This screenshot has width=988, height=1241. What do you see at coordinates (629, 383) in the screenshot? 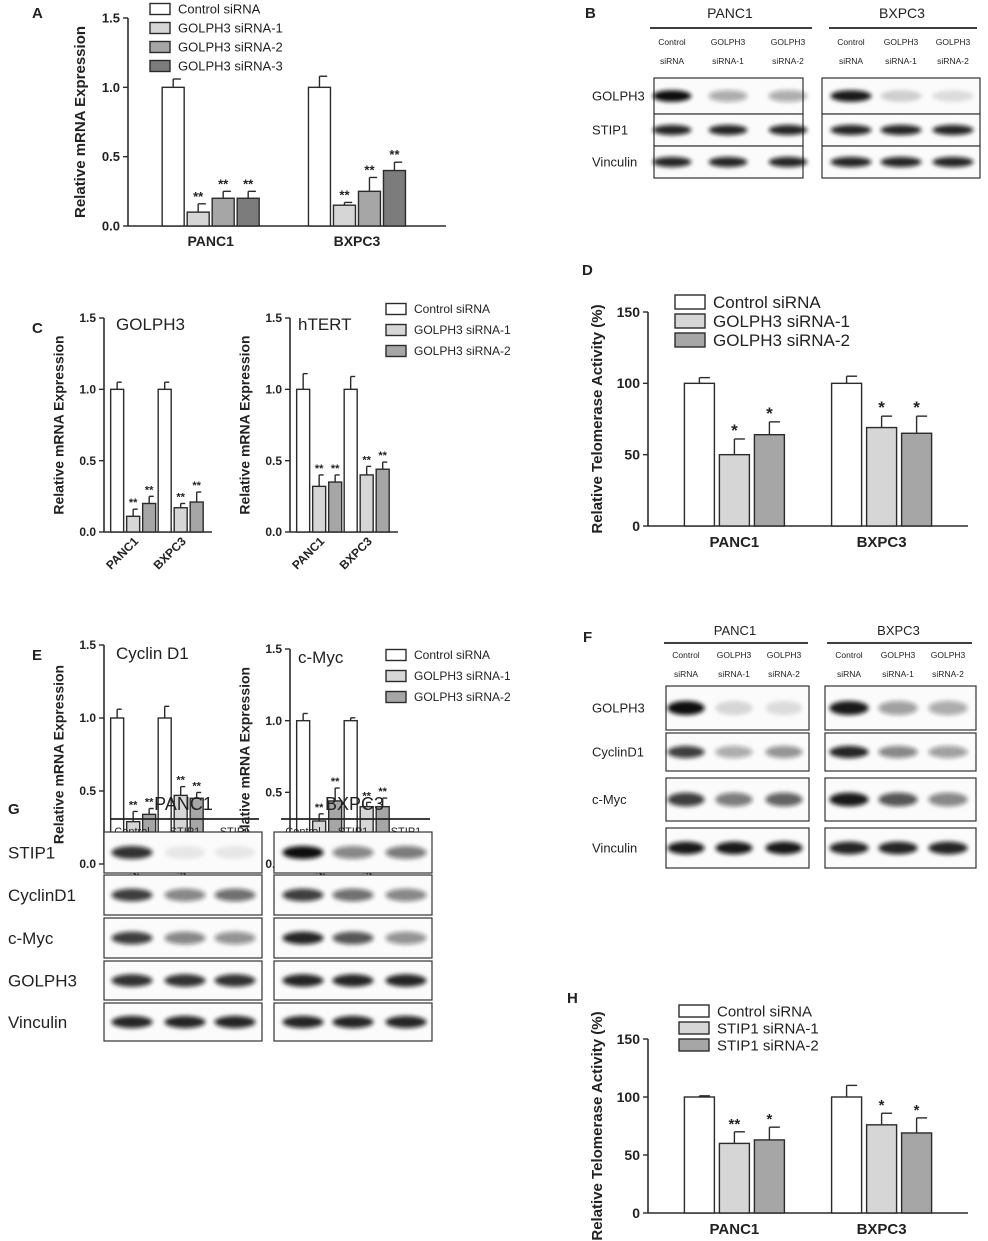
I see `y-tick-label: 100` at bounding box center [629, 383].